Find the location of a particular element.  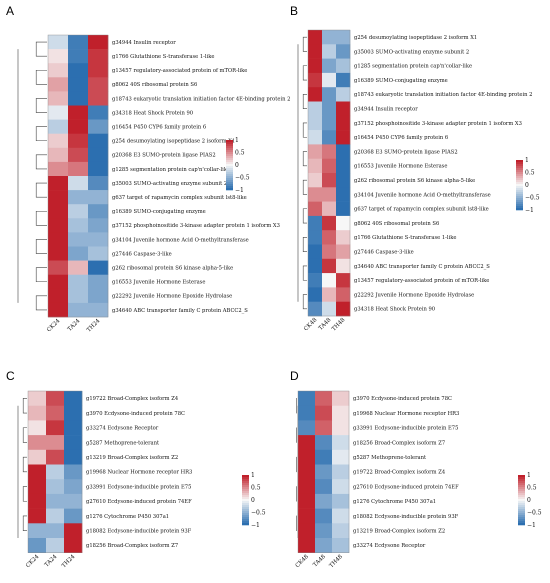

column-label: TH24 is located at coordinates (69, 562).